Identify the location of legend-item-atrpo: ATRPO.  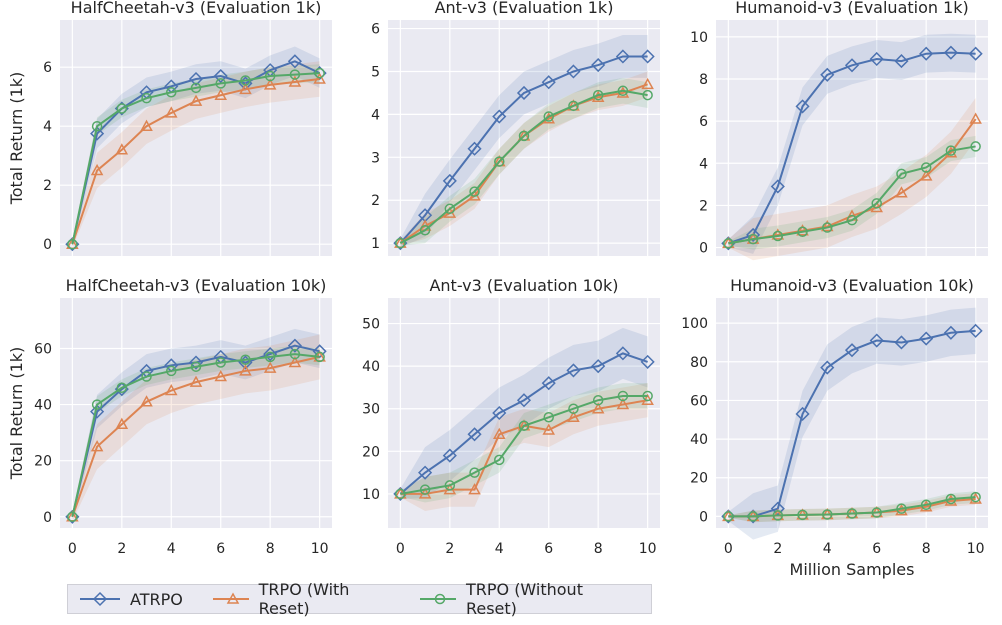
(131, 599).